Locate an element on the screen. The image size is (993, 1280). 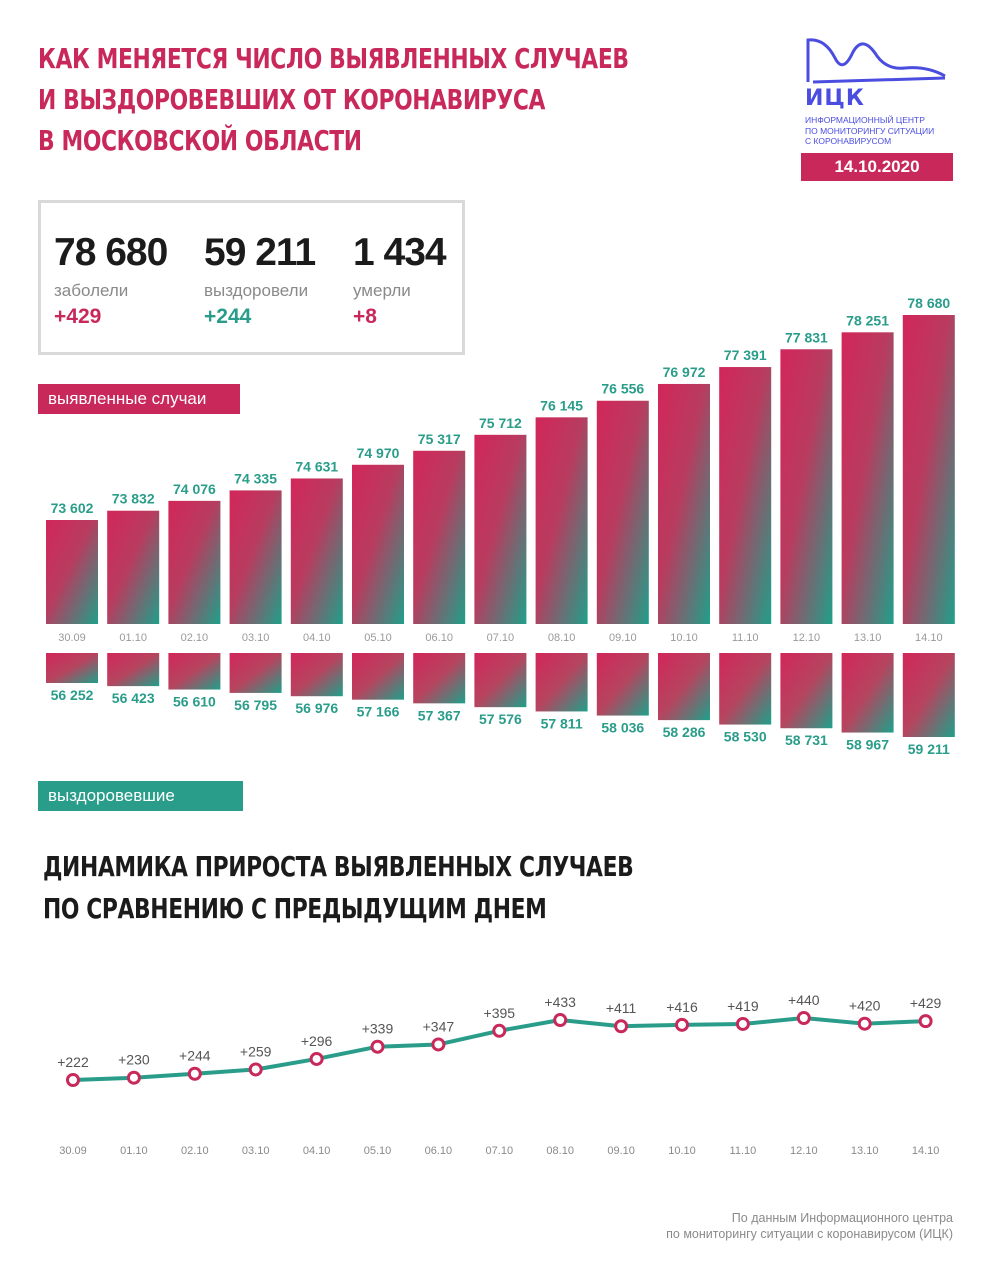
recovered-value-label: 56 610 is located at coordinates (194, 702).